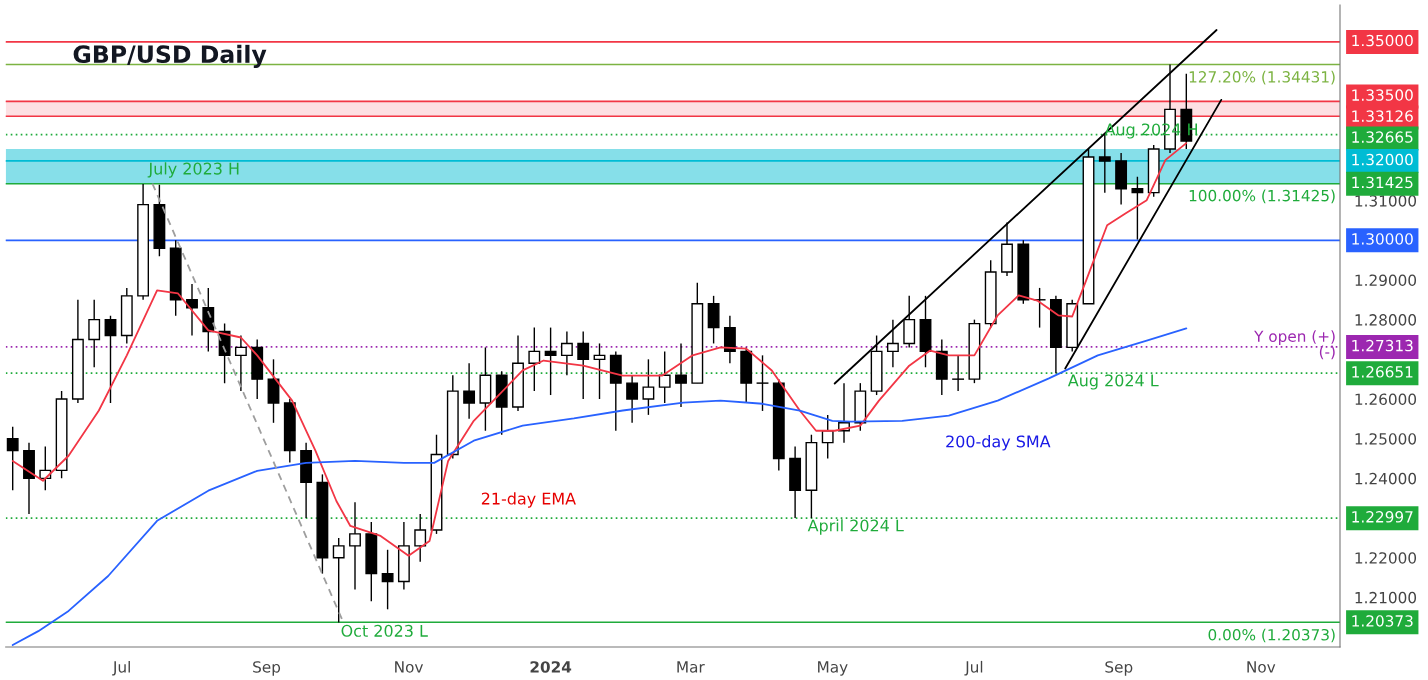 The height and width of the screenshot is (680, 1428). I want to click on annotation: (-), so click(1327, 352).